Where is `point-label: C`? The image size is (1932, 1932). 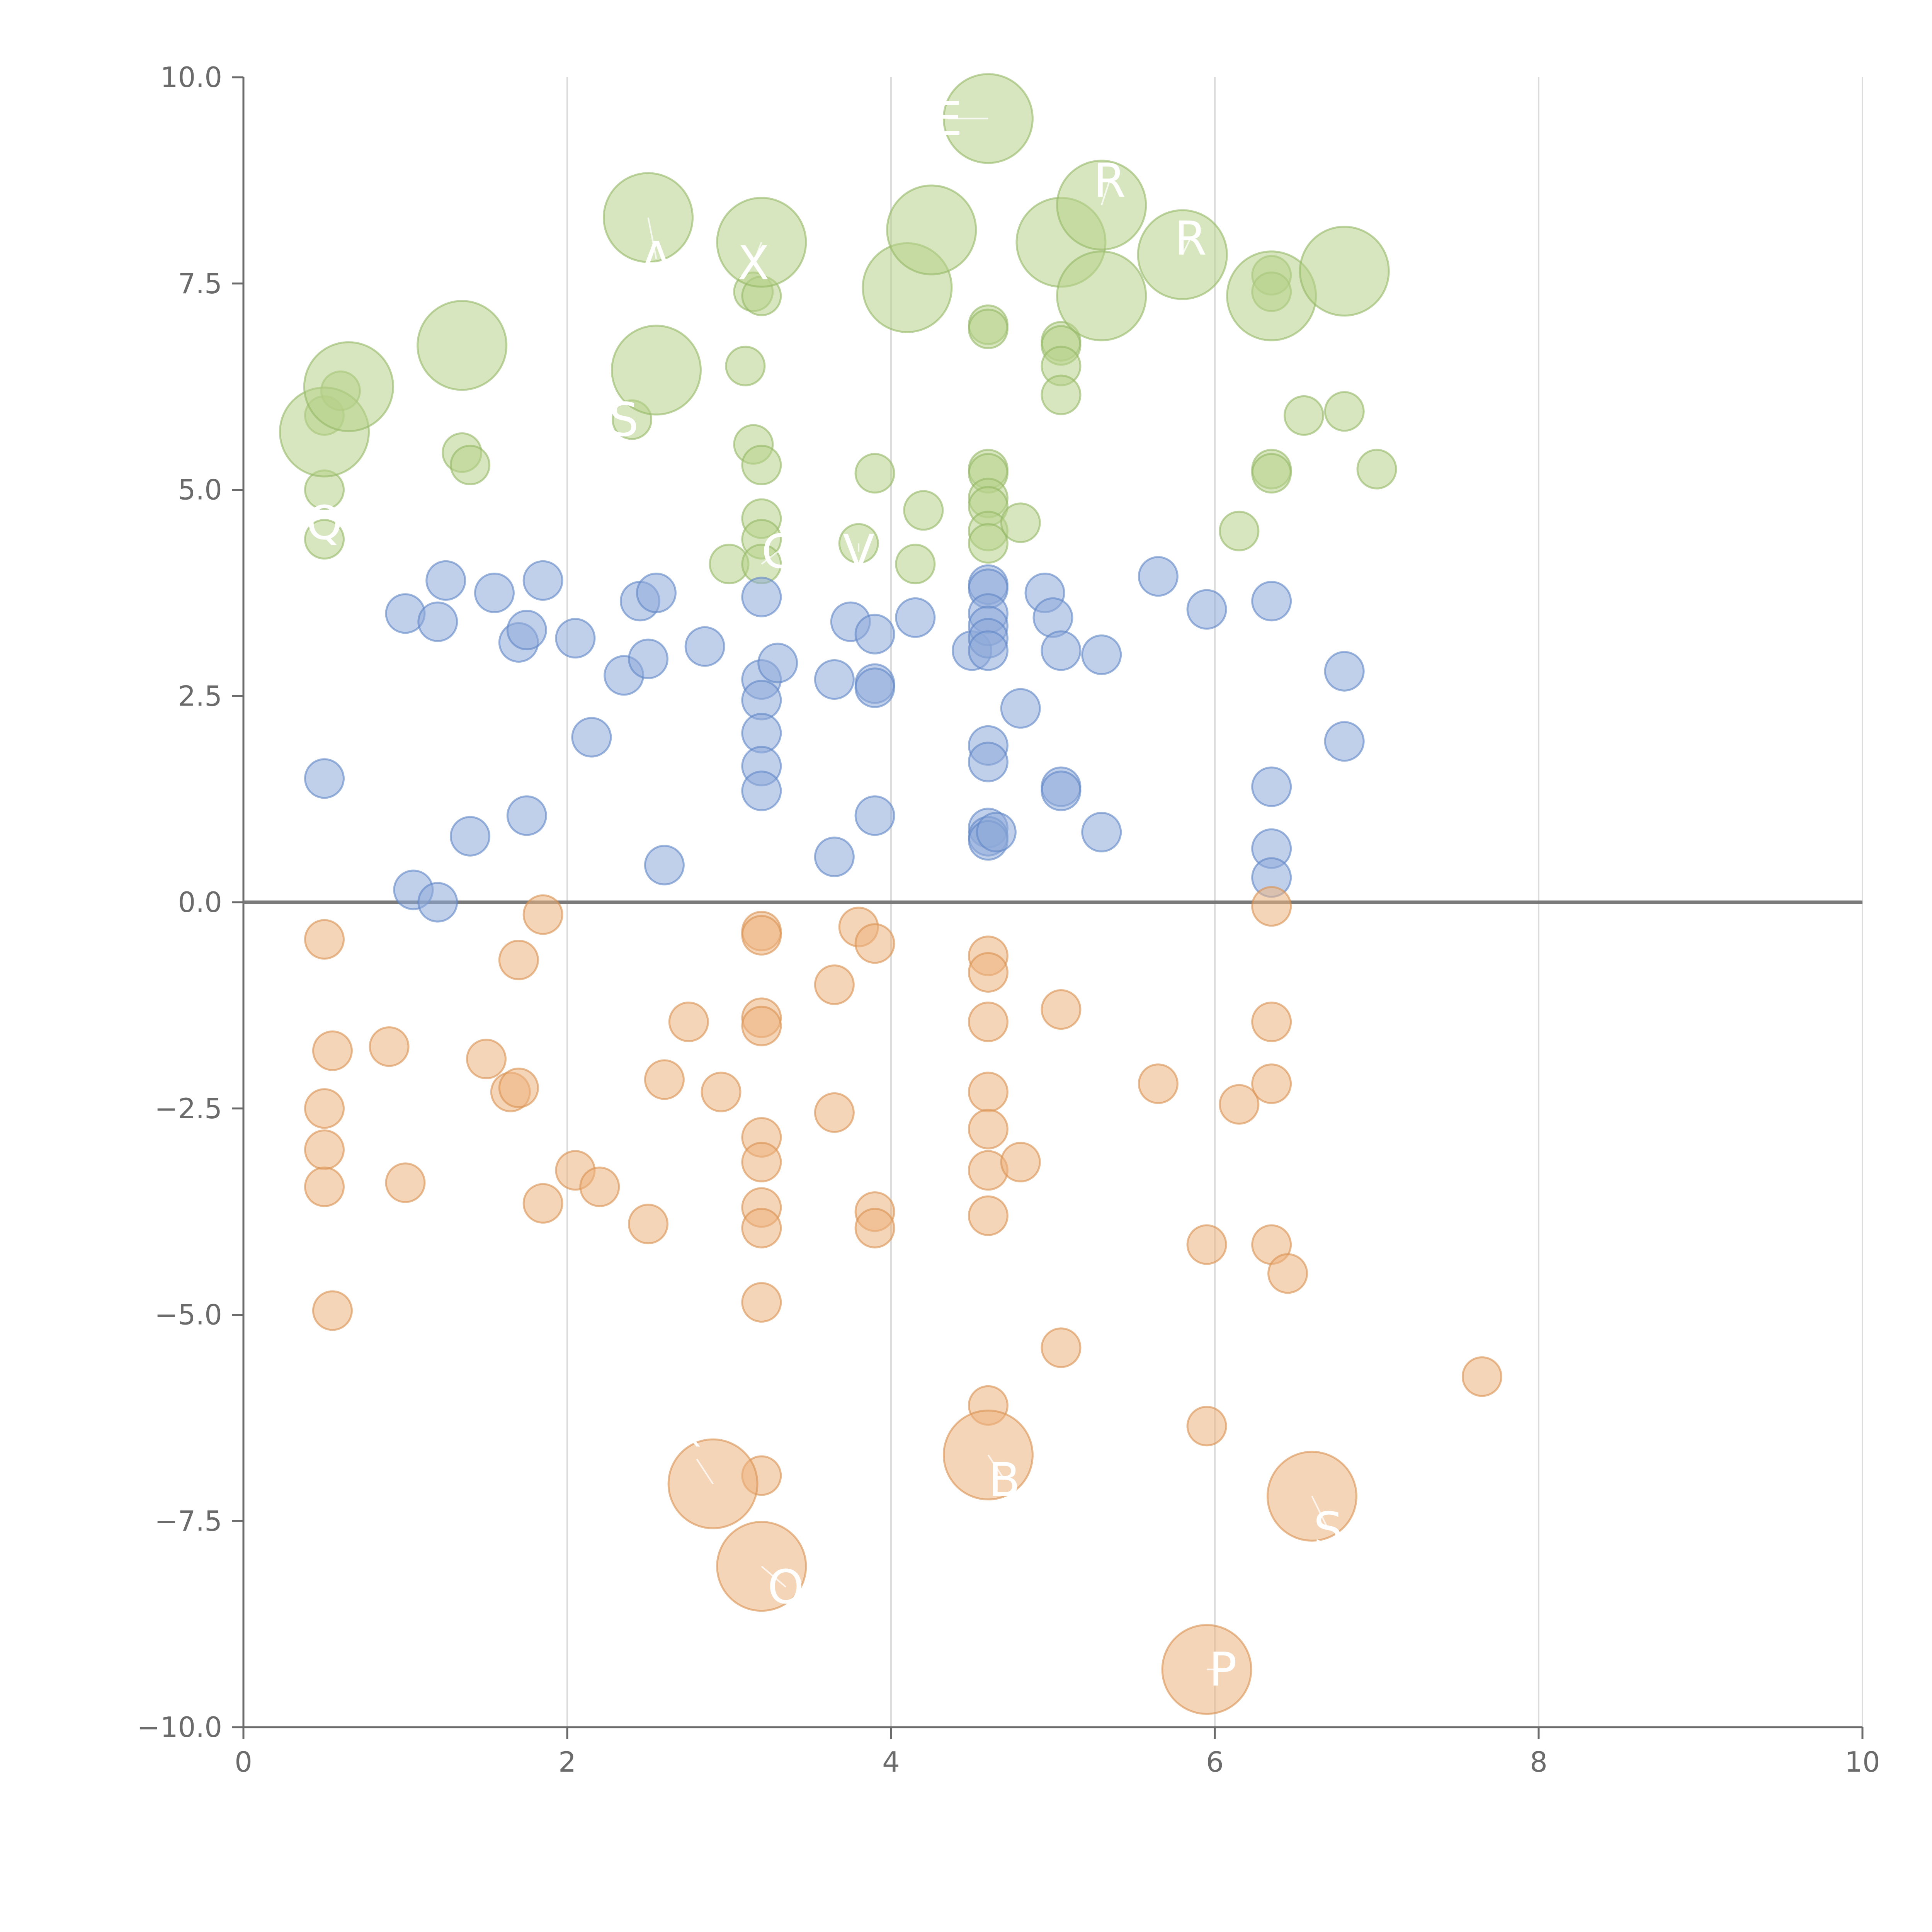 point-label: C is located at coordinates (778, 553).